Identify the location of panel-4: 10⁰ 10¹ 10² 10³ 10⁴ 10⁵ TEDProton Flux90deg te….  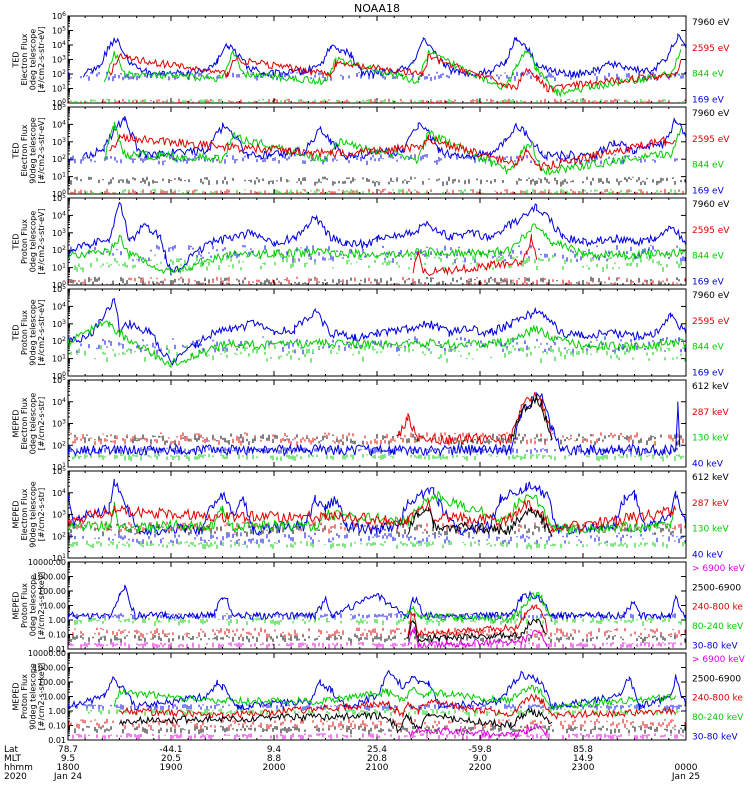
(370, 332).